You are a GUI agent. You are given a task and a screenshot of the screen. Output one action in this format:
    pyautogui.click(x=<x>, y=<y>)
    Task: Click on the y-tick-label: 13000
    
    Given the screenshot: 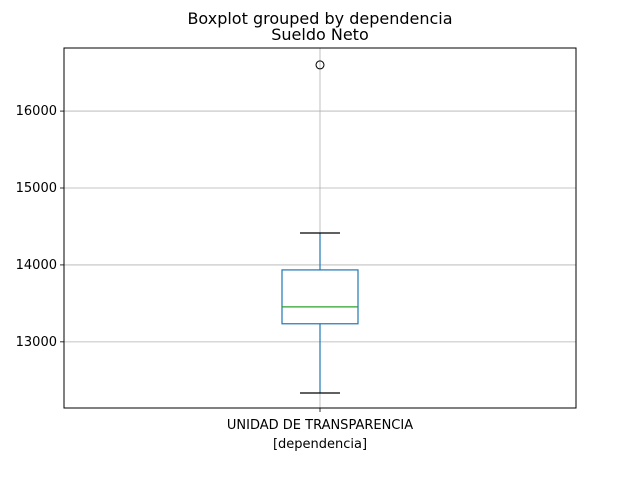 What is the action you would take?
    pyautogui.click(x=36, y=342)
    